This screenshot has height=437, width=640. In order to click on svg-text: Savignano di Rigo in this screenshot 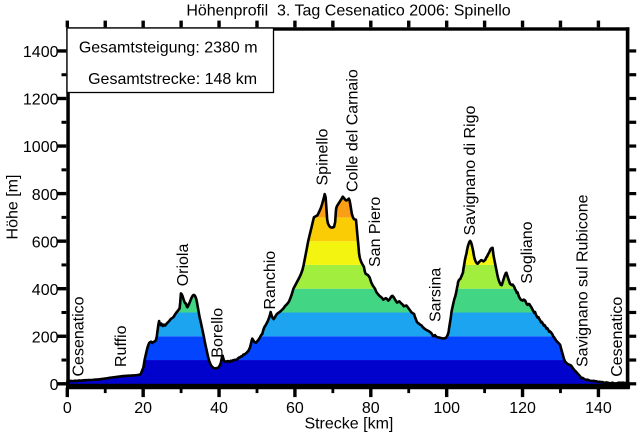, I will do `click(470, 171)`.